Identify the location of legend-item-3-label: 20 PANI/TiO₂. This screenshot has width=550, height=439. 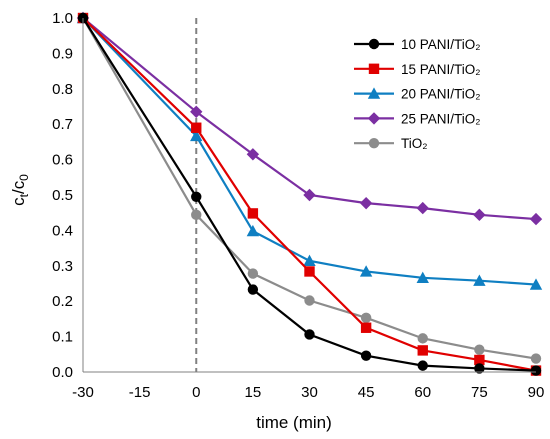
(441, 94).